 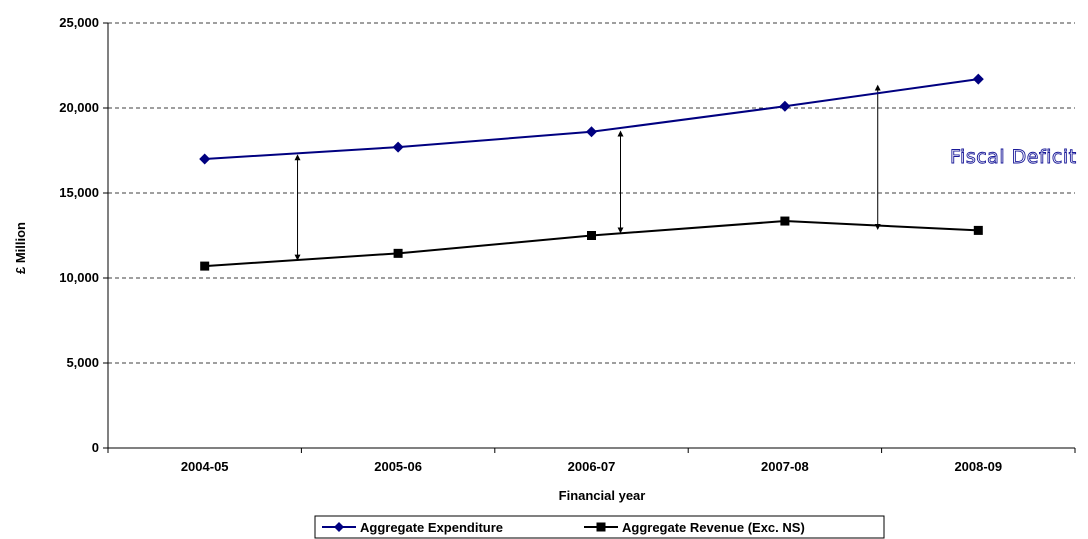 What do you see at coordinates (82, 362) in the screenshot?
I see `y-tick-label: 5,000` at bounding box center [82, 362].